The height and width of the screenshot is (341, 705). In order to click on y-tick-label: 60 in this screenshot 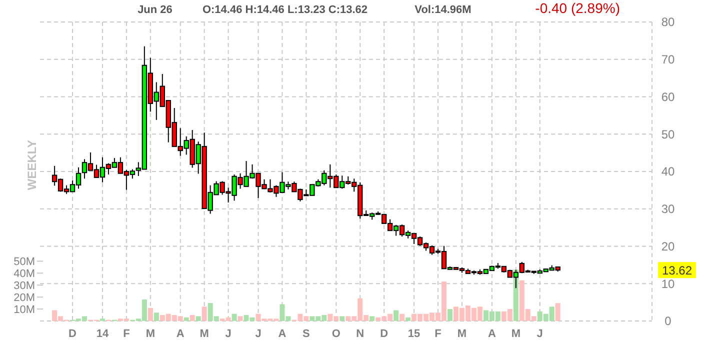, I will do `click(668, 97)`.